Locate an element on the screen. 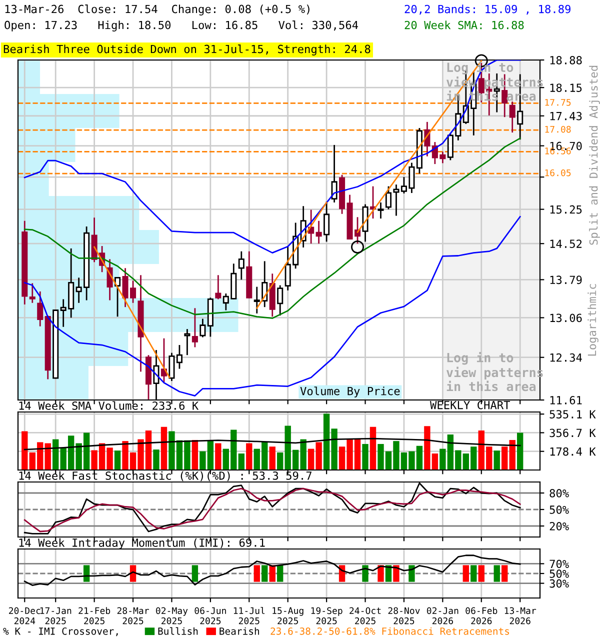 The height and width of the screenshot is (640, 600). x-tick-label: 06-Jun 2025 is located at coordinates (210, 615).